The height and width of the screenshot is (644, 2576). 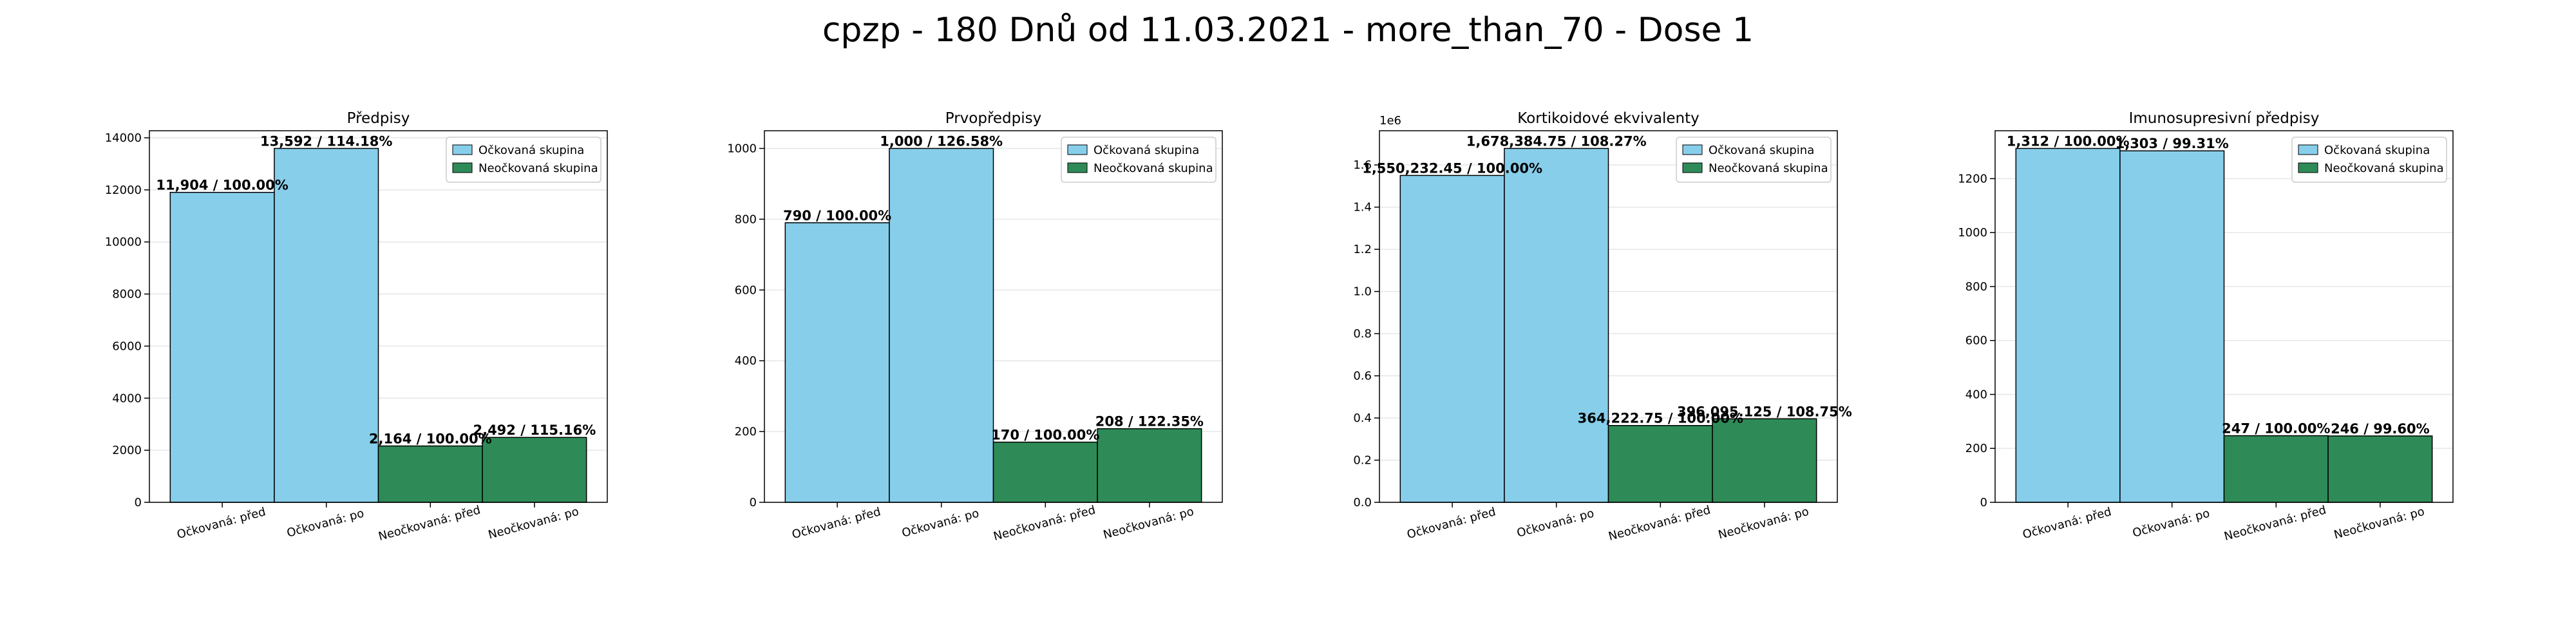 What do you see at coordinates (326, 141) in the screenshot?
I see `data-label: 13,592 / 114.18%` at bounding box center [326, 141].